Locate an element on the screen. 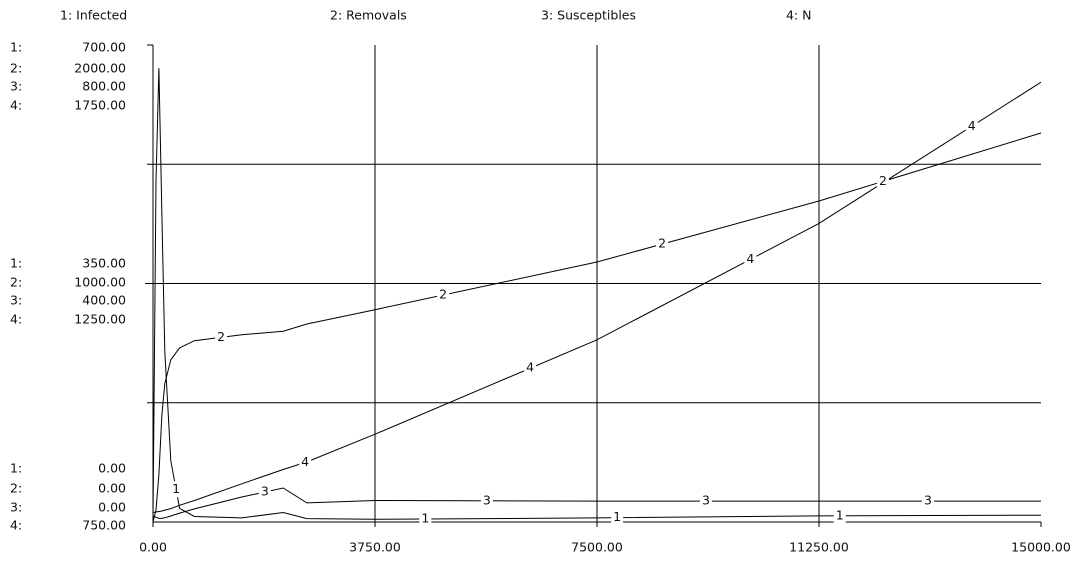 The width and height of the screenshot is (1078, 564). y-tick-label: 1750.00 is located at coordinates (100, 105).